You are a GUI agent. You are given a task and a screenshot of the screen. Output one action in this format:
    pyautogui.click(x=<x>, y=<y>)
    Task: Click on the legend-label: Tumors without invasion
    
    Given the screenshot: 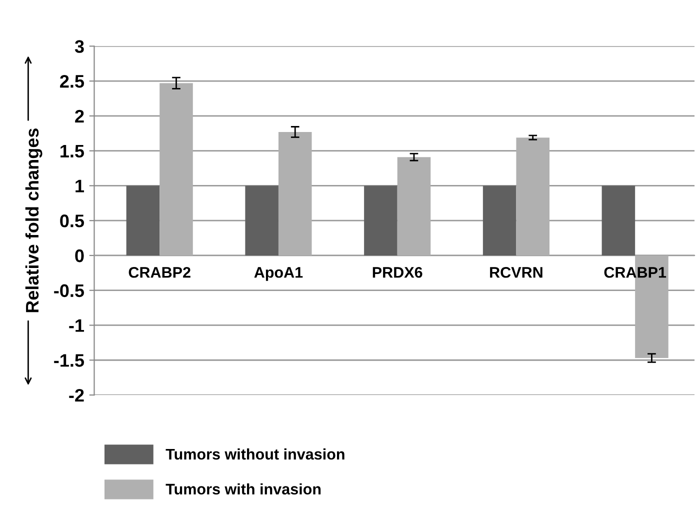 What is the action you would take?
    pyautogui.click(x=255, y=454)
    